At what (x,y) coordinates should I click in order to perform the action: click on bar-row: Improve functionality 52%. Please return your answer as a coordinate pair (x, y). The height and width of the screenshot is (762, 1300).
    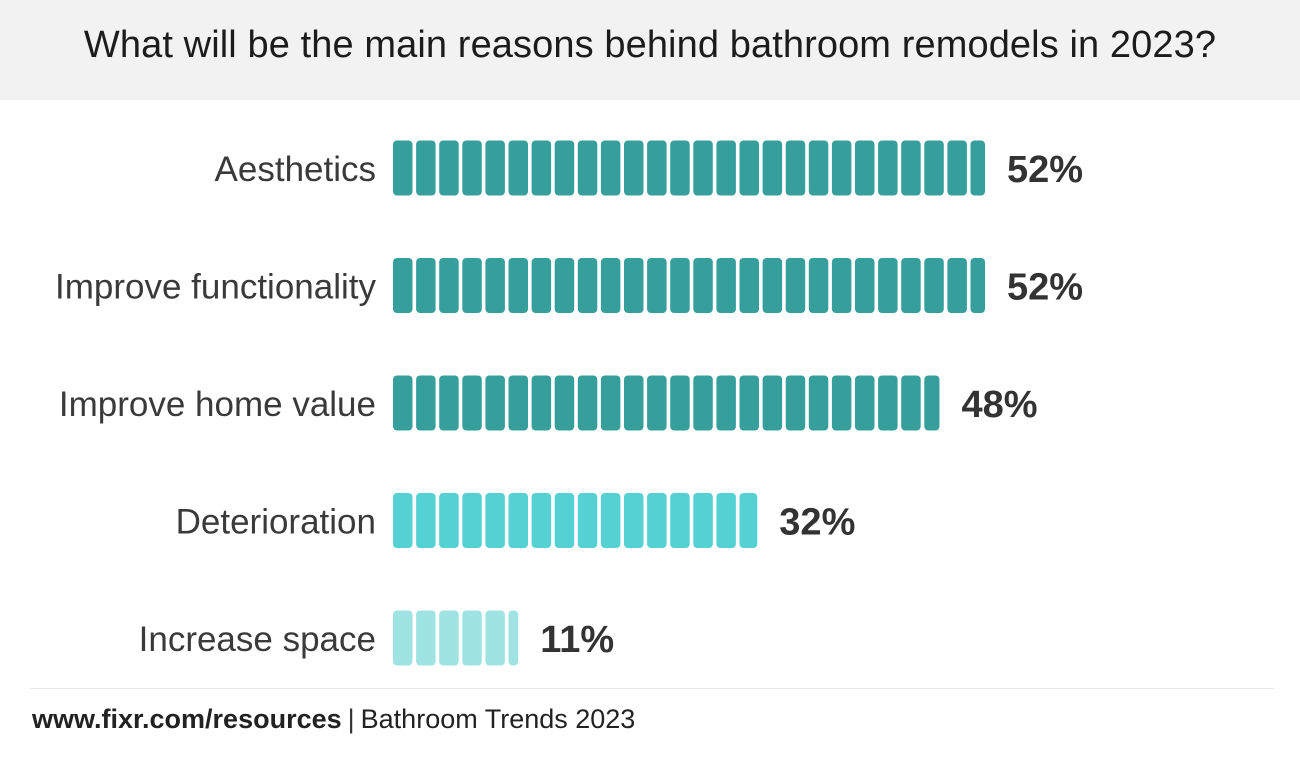
    Looking at the image, I should click on (569, 285).